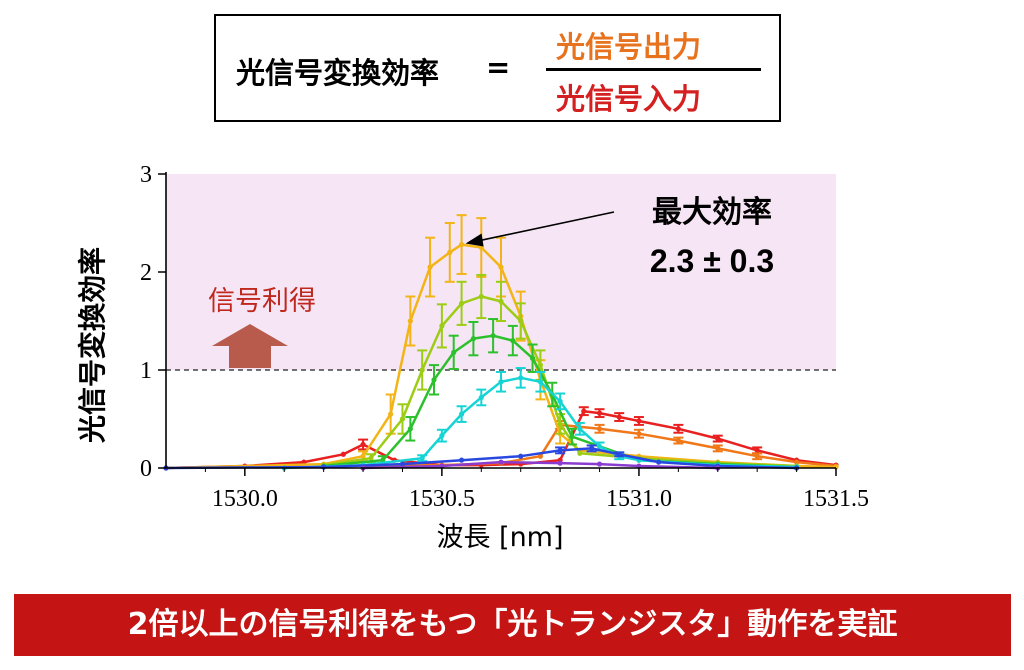 This screenshot has width=1024, height=670. I want to click on series-line-cyan, so click(540, 423).